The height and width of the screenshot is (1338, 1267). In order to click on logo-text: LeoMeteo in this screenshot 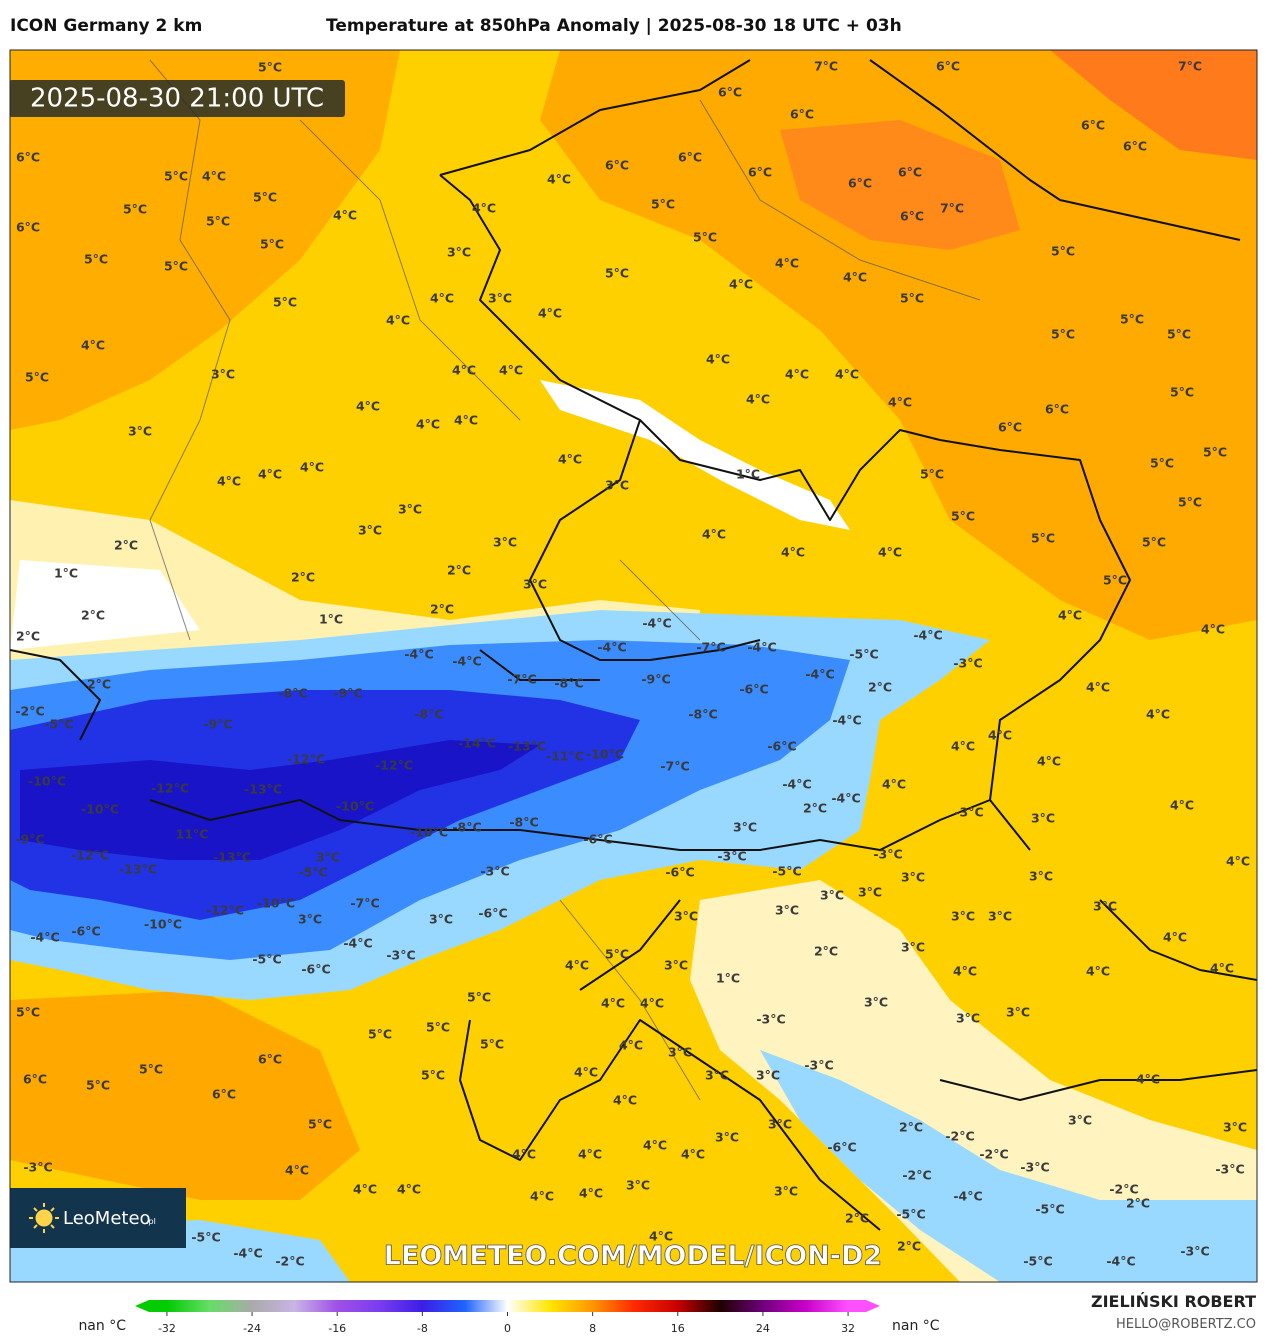, I will do `click(107, 1218)`.